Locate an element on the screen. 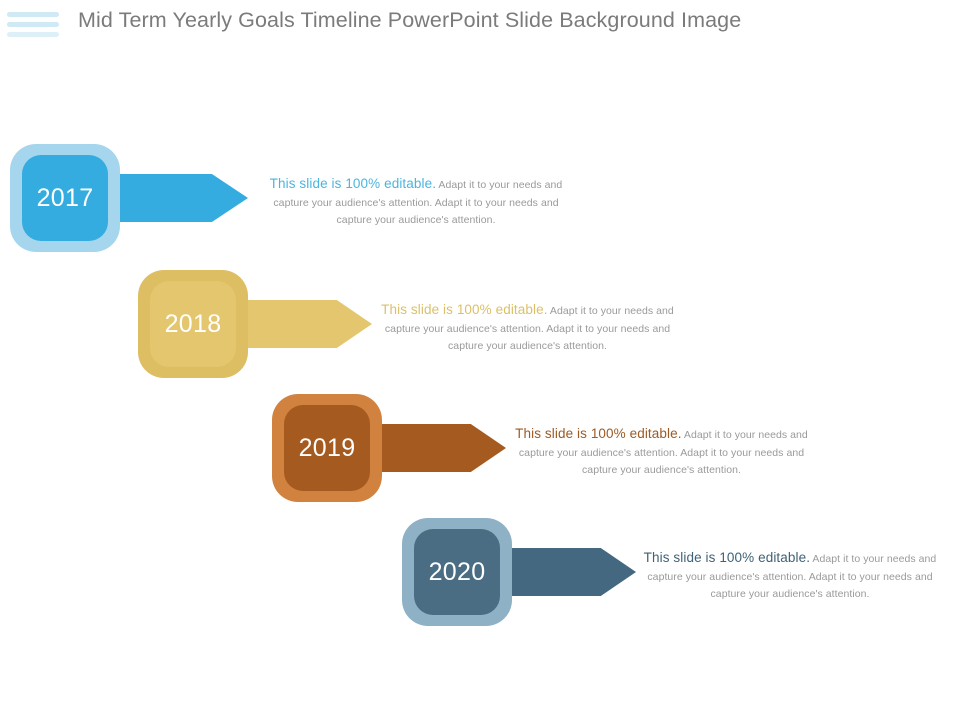 The height and width of the screenshot is (720, 960). year-frame-2018: 2018 is located at coordinates (193, 324).